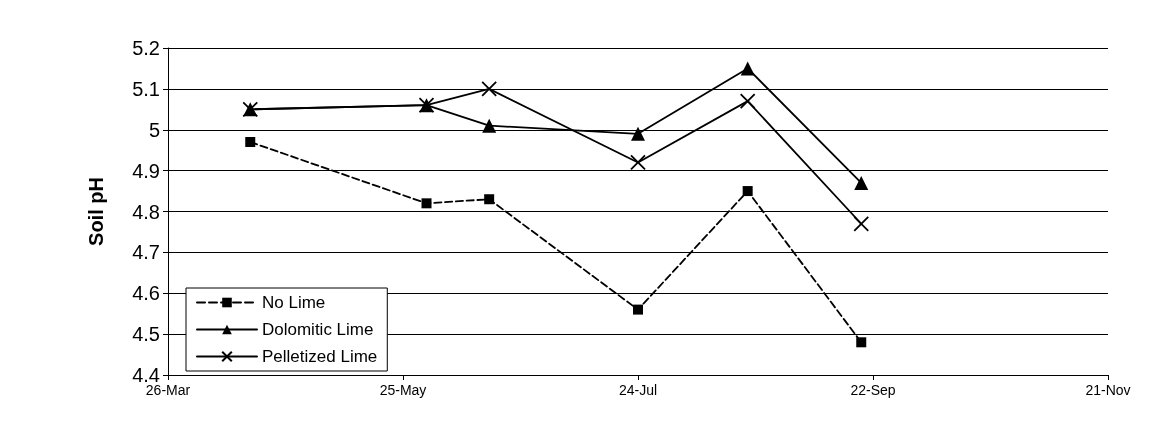 The height and width of the screenshot is (441, 1158). Describe the element at coordinates (1108, 390) in the screenshot. I see `x-tick-label: 21-Nov` at that location.